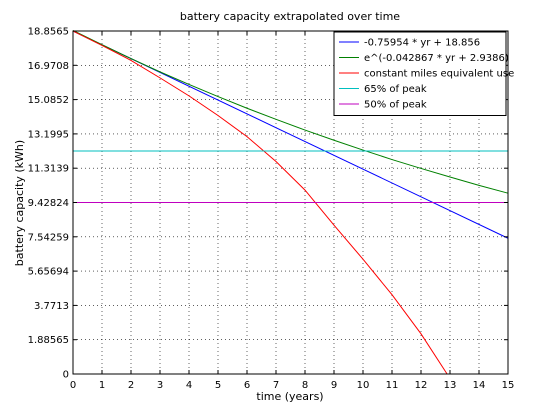 This screenshot has width=560, height=420. What do you see at coordinates (51, 306) in the screenshot?
I see `y-tick-label: 3.7713` at bounding box center [51, 306].